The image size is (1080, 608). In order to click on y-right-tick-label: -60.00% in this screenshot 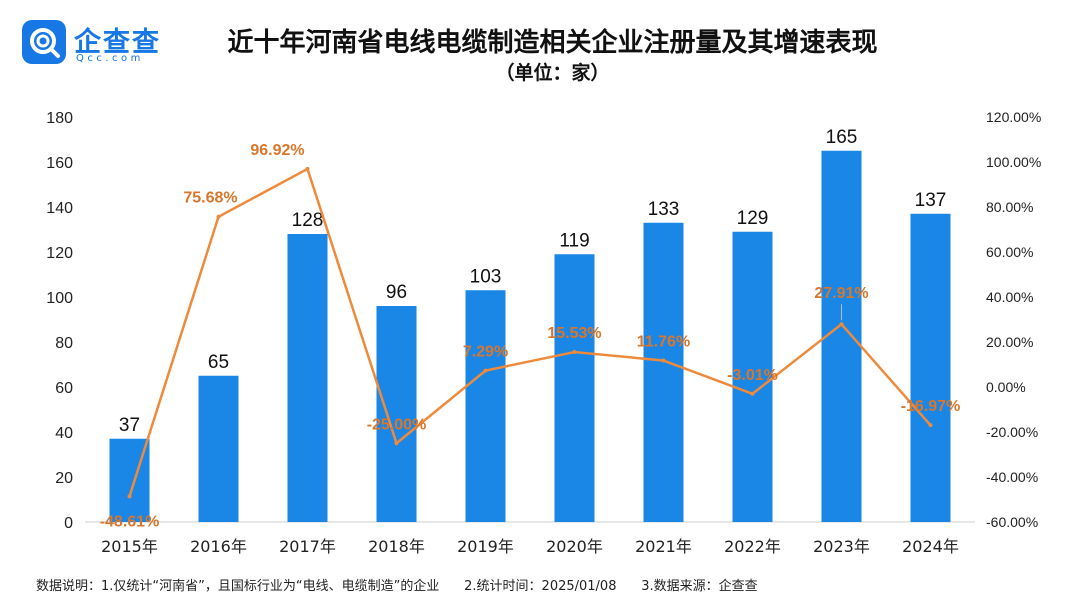, I will do `click(1012, 522)`.